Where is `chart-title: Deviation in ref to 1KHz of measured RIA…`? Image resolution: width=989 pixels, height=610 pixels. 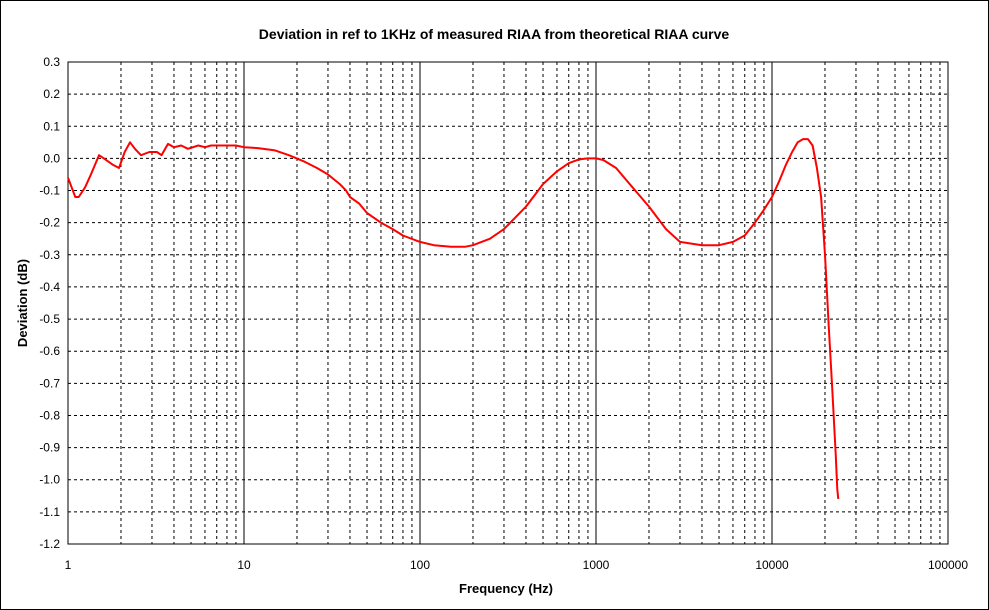 chart-title: Deviation in ref to 1KHz of measured RIA… is located at coordinates (494, 34).